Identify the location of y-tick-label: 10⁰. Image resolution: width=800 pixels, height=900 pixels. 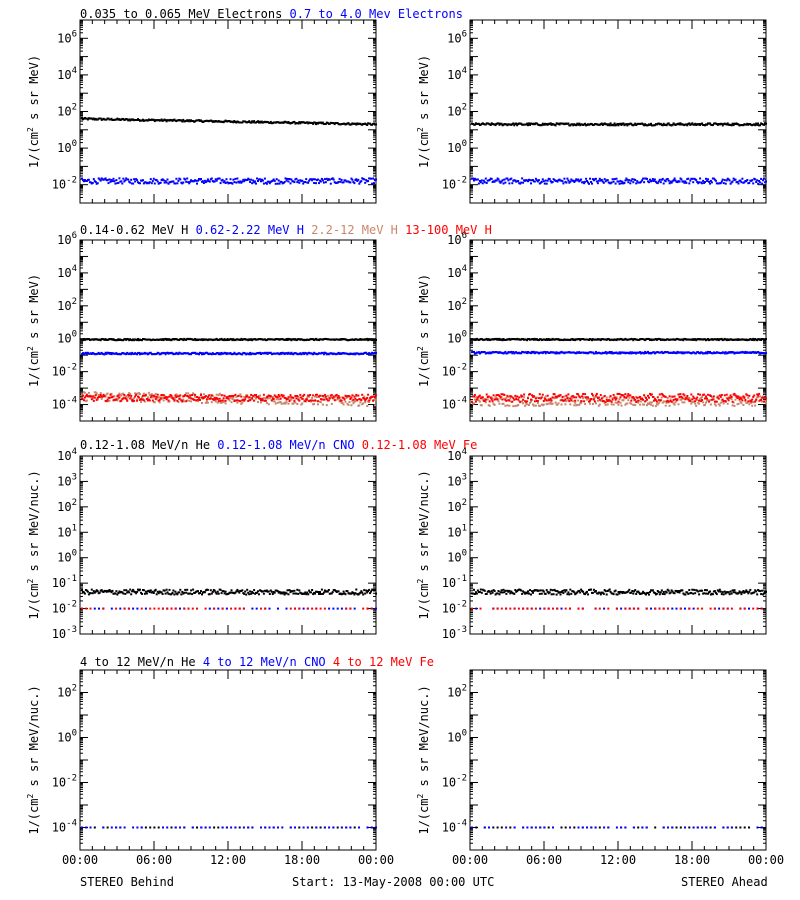
(67, 557).